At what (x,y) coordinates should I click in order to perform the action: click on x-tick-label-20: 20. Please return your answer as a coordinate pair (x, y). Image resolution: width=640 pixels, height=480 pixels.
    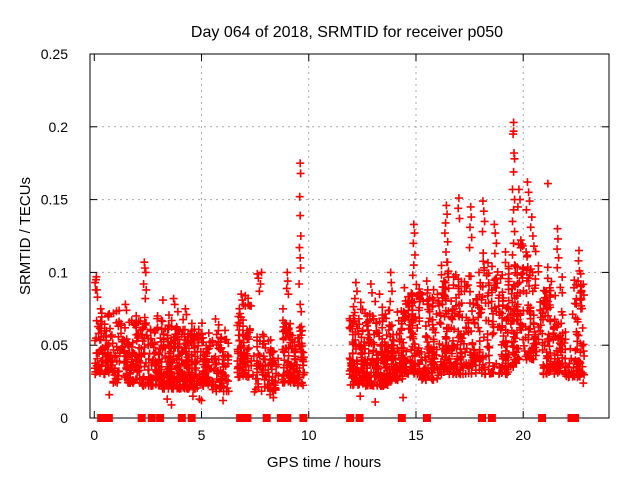
    Looking at the image, I should click on (523, 435).